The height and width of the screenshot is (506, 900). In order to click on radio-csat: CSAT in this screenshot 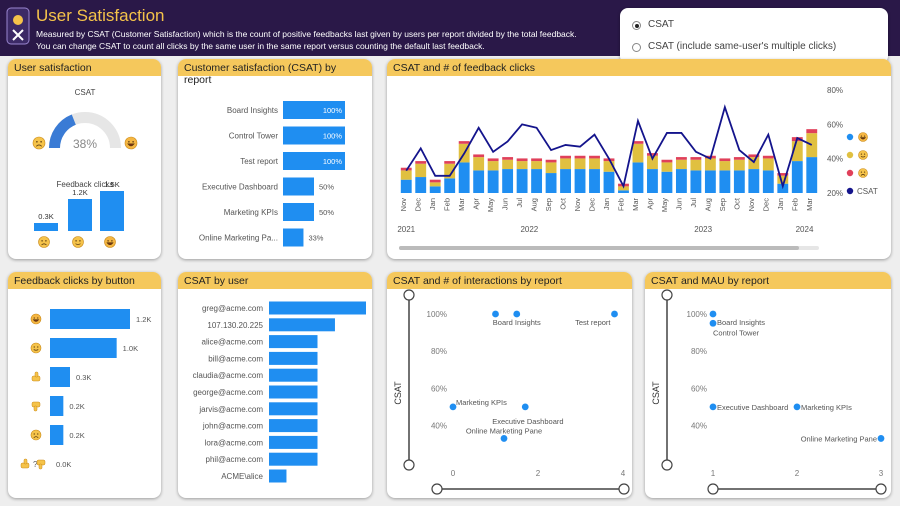, I will do `click(757, 26)`.